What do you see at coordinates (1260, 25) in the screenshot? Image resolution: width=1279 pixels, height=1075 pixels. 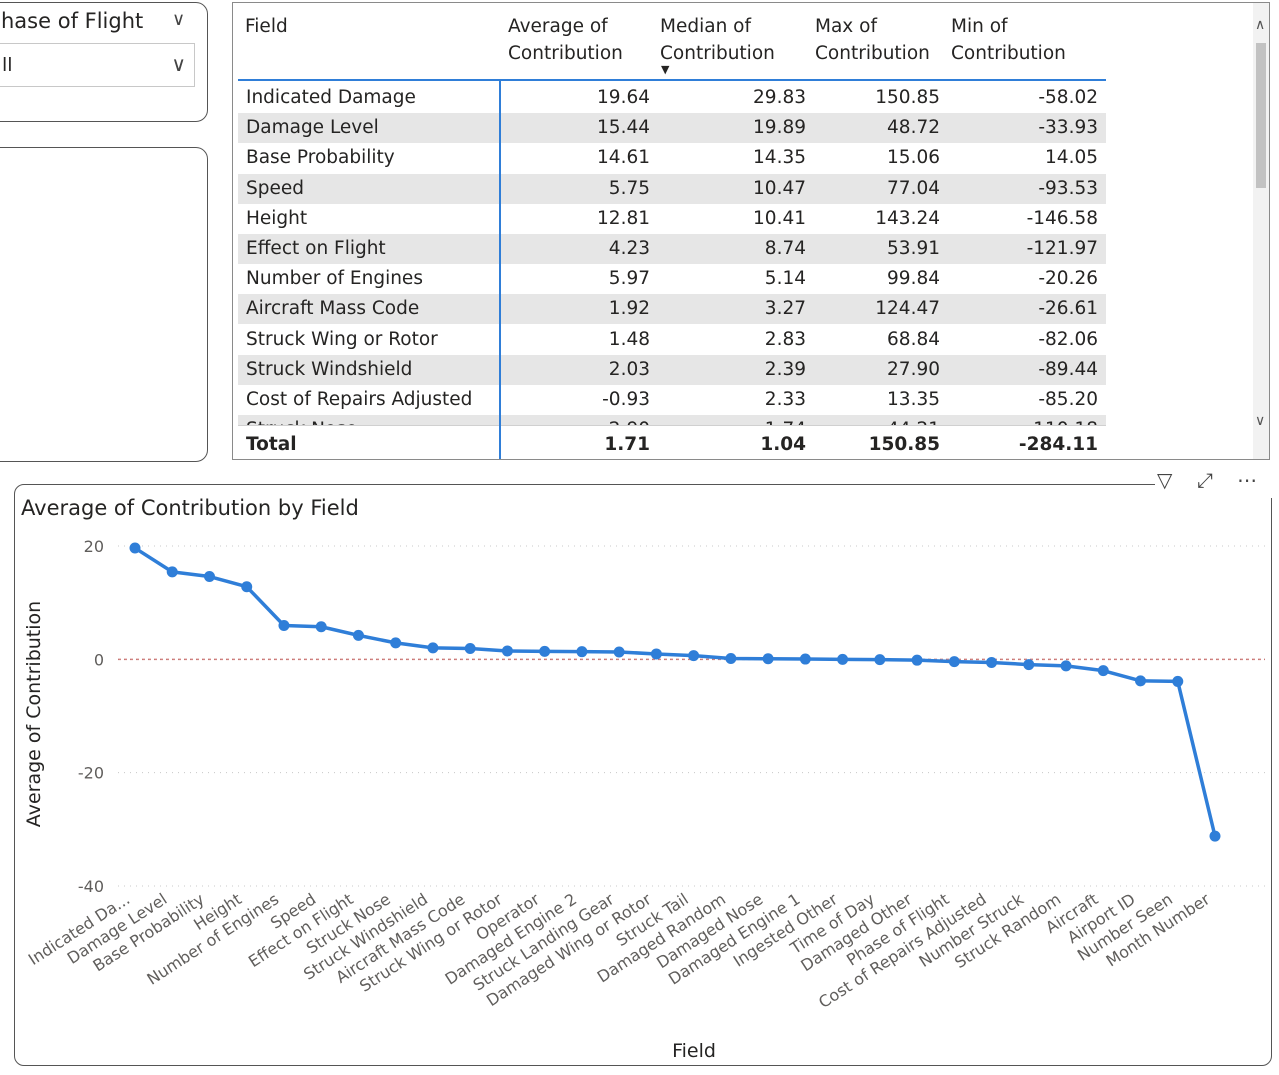 I see `scroll-up-icon: ∧` at bounding box center [1260, 25].